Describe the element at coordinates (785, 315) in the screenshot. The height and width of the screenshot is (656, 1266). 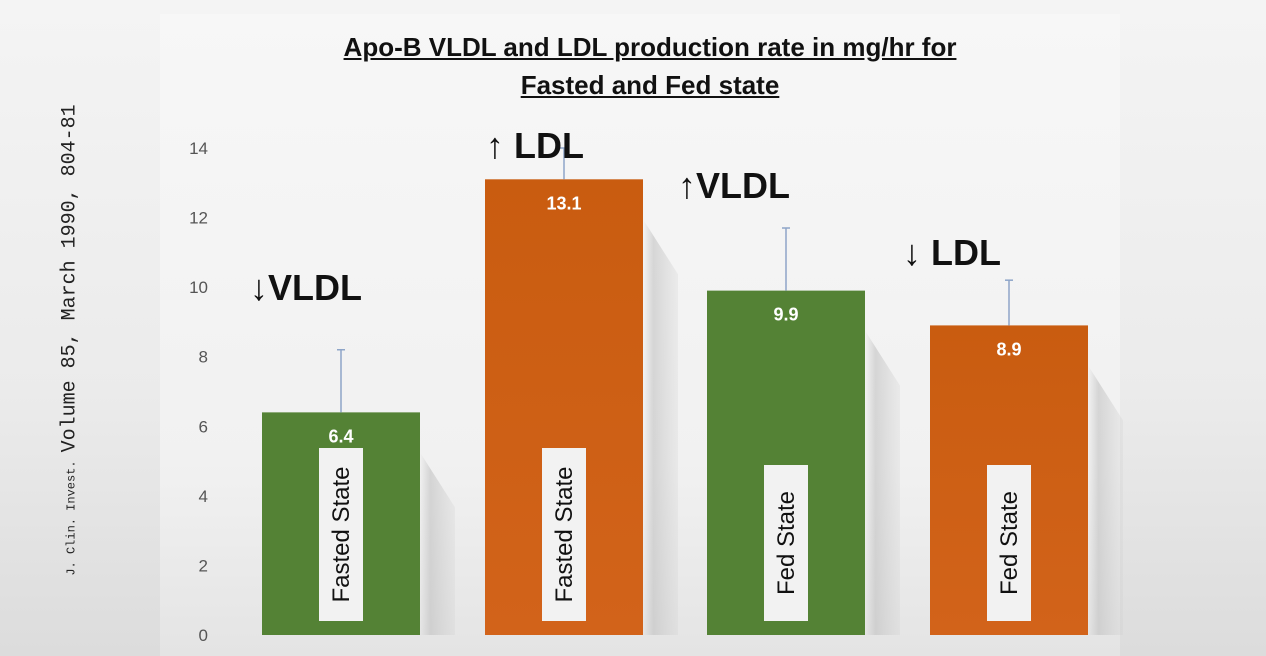
I see `data-label: 9.9` at that location.